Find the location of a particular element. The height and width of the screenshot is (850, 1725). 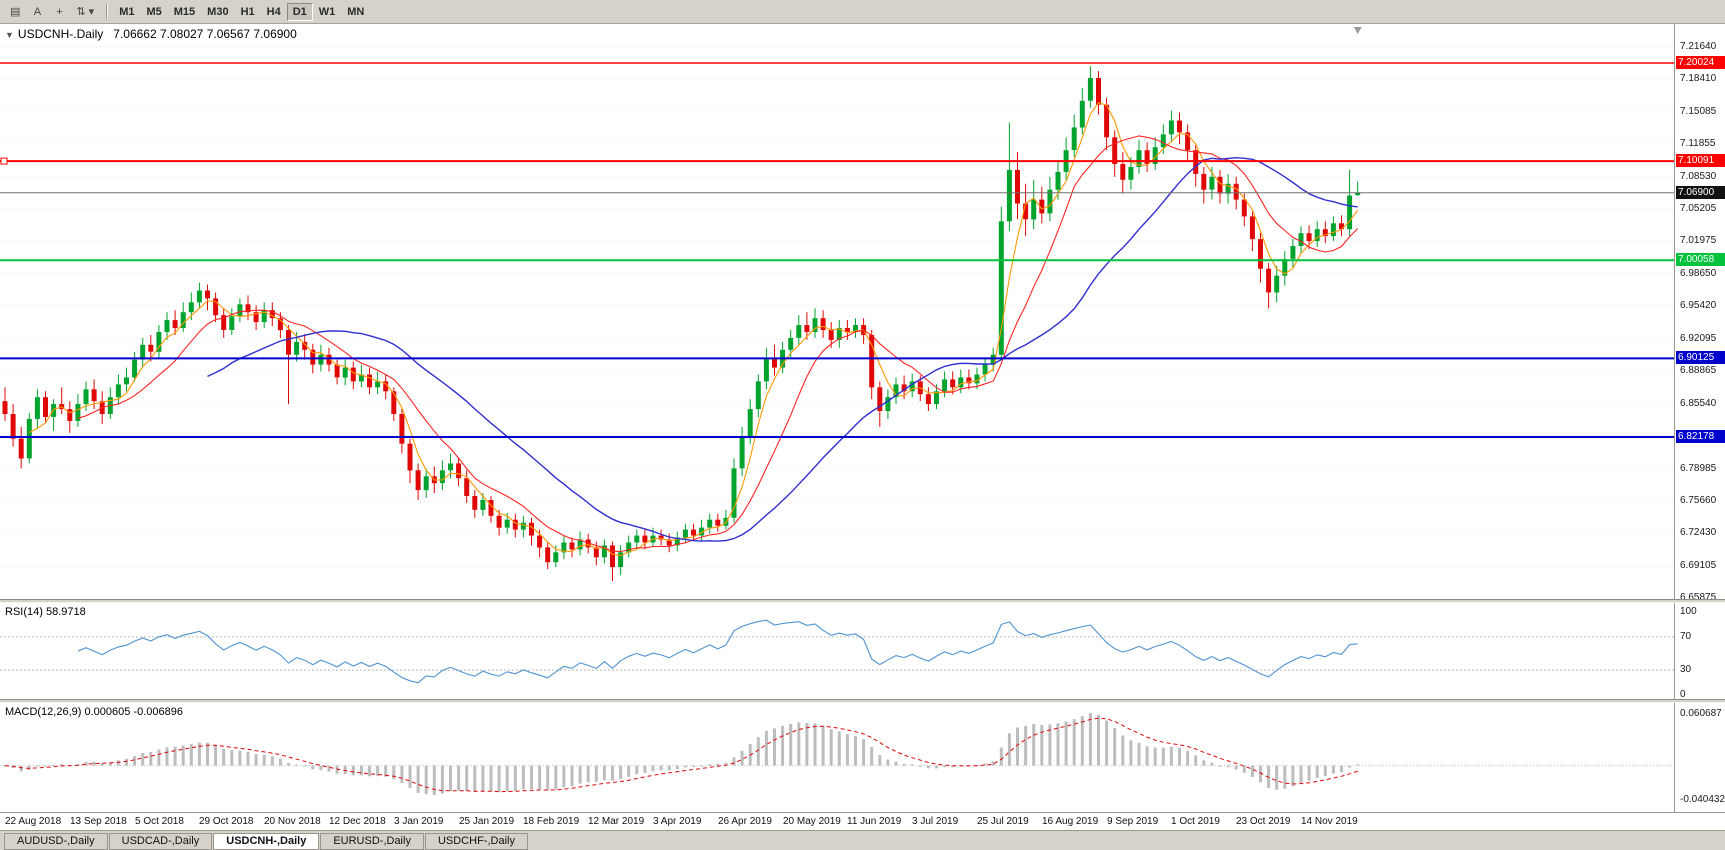

scroll-tools-icon: ⇅ ▾ is located at coordinates (85, 12).